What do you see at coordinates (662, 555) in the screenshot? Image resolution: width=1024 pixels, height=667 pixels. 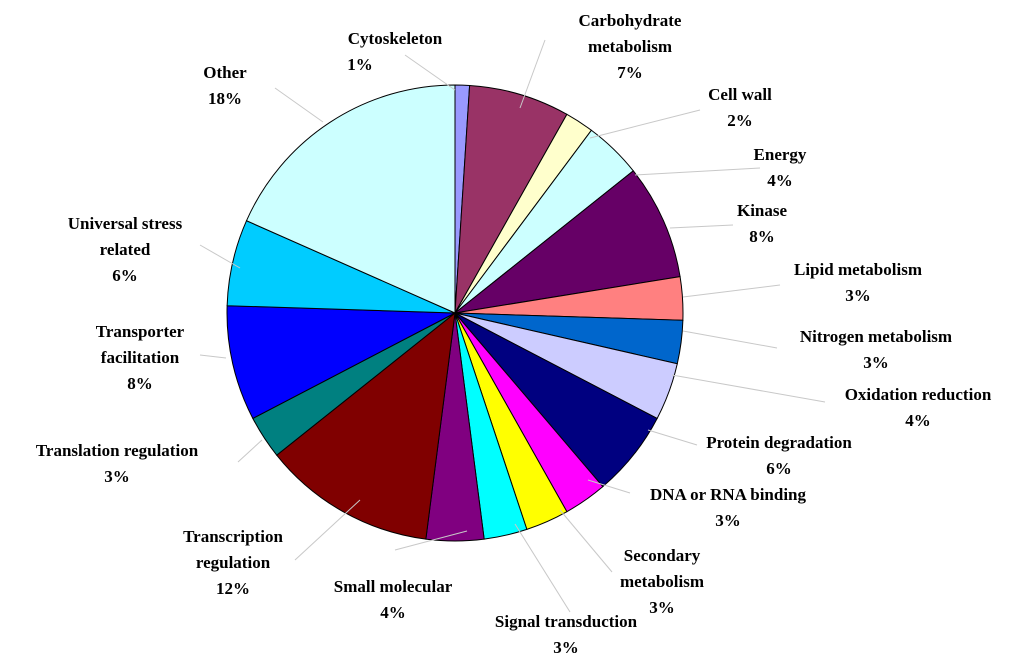 I see `slice-name: Secondary` at bounding box center [662, 555].